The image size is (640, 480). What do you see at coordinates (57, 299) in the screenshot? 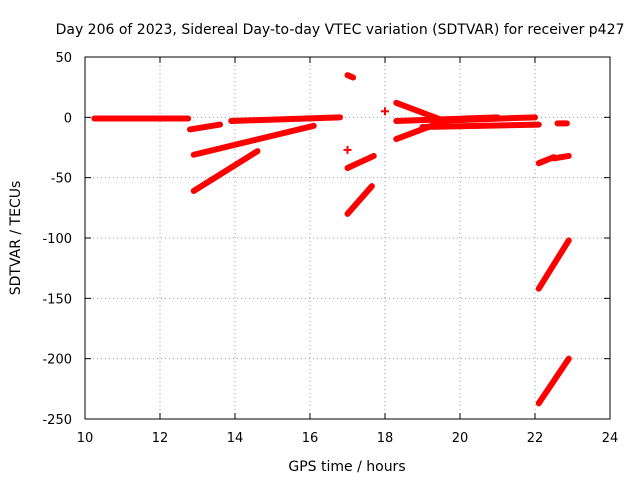
I see `y-tick-label: -150` at bounding box center [57, 299].